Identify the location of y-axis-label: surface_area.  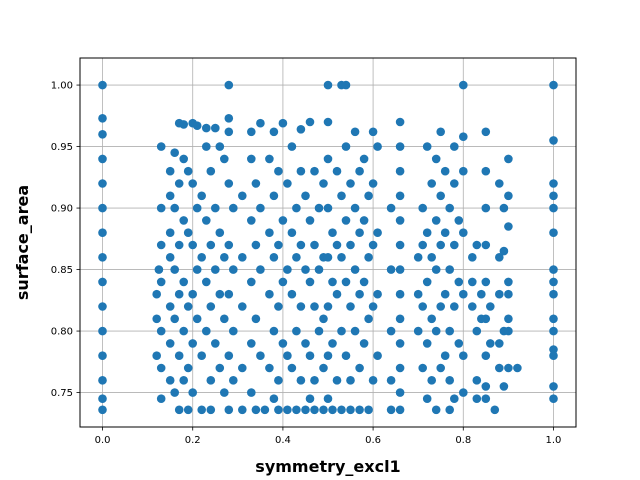
(22, 242).